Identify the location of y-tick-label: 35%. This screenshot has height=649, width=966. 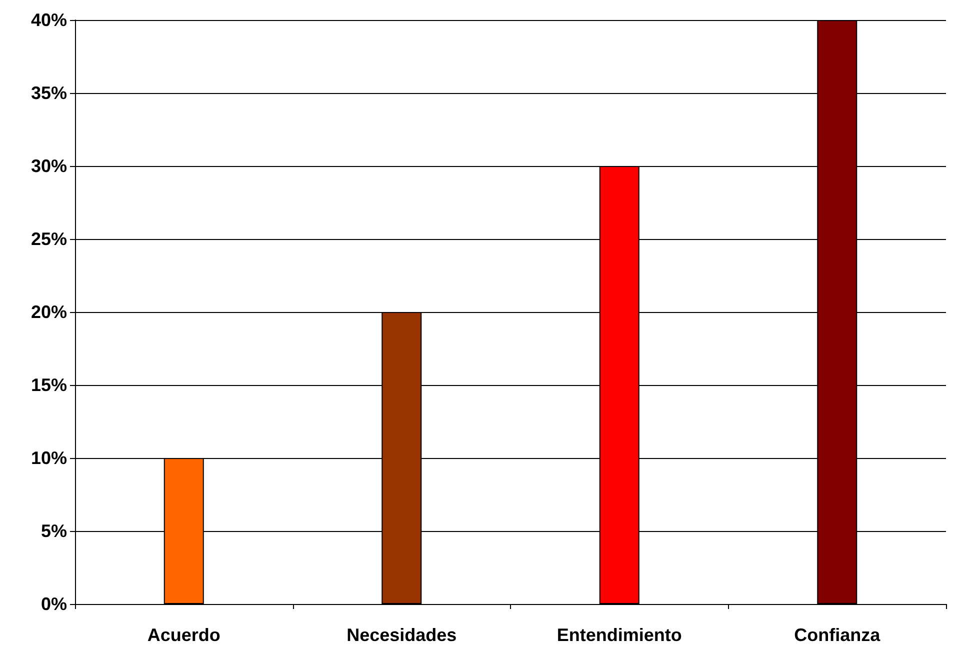
(48, 93).